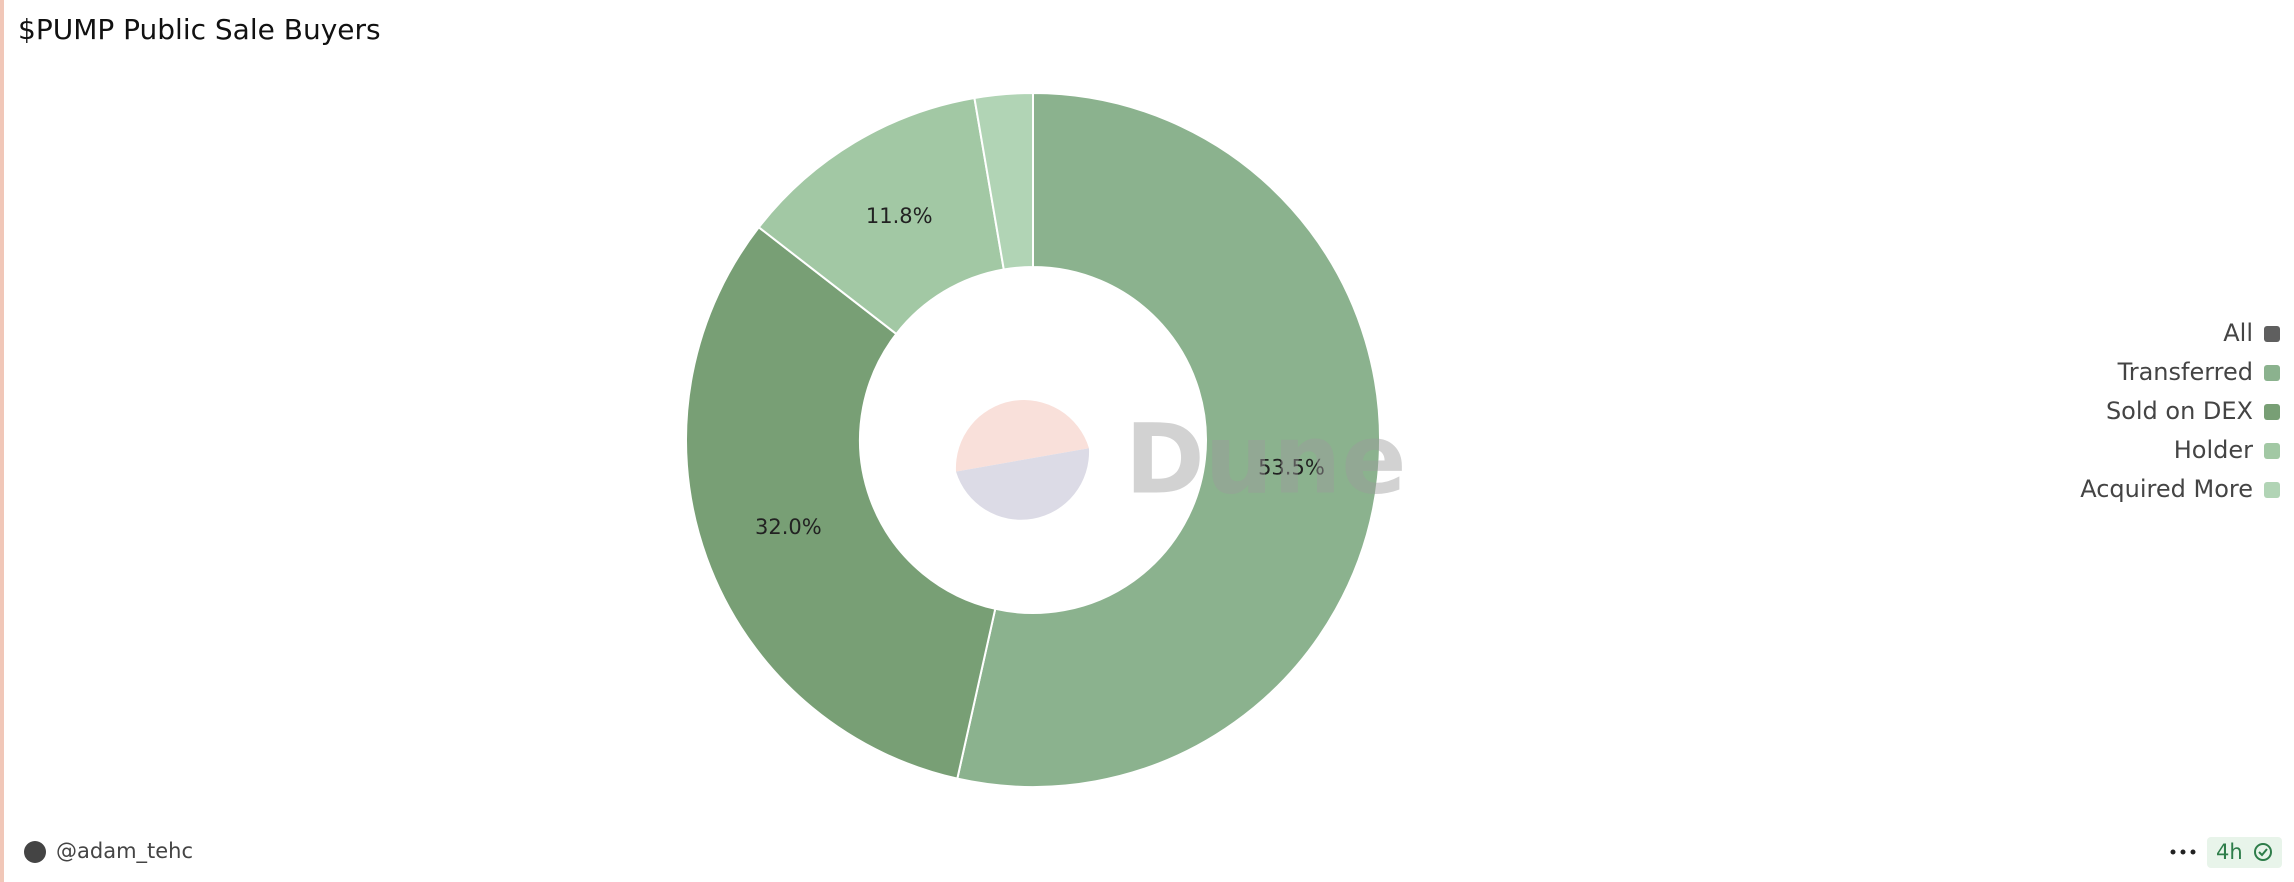 This screenshot has height=882, width=2294. What do you see at coordinates (35, 852) in the screenshot?
I see `avatar` at bounding box center [35, 852].